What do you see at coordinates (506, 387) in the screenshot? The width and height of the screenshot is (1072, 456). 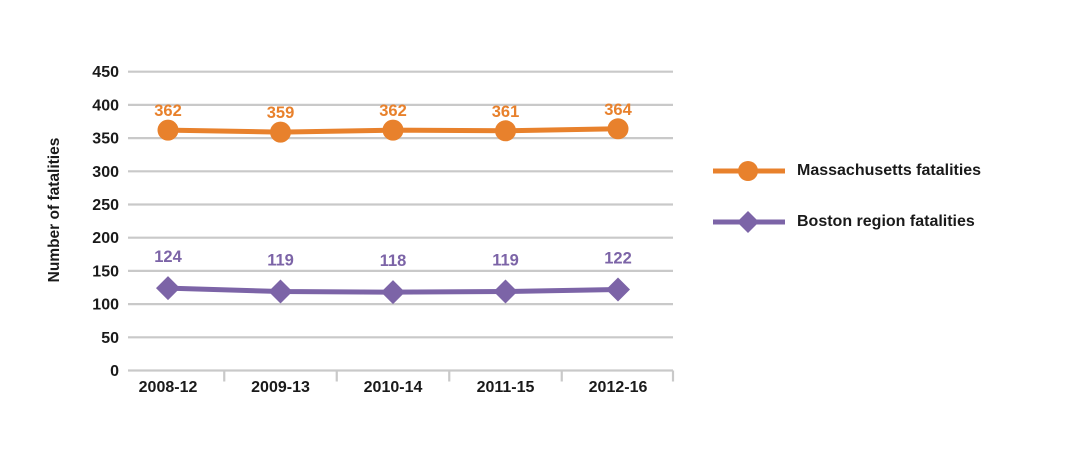 I see `x-tick-label: 2011-15` at bounding box center [506, 387].